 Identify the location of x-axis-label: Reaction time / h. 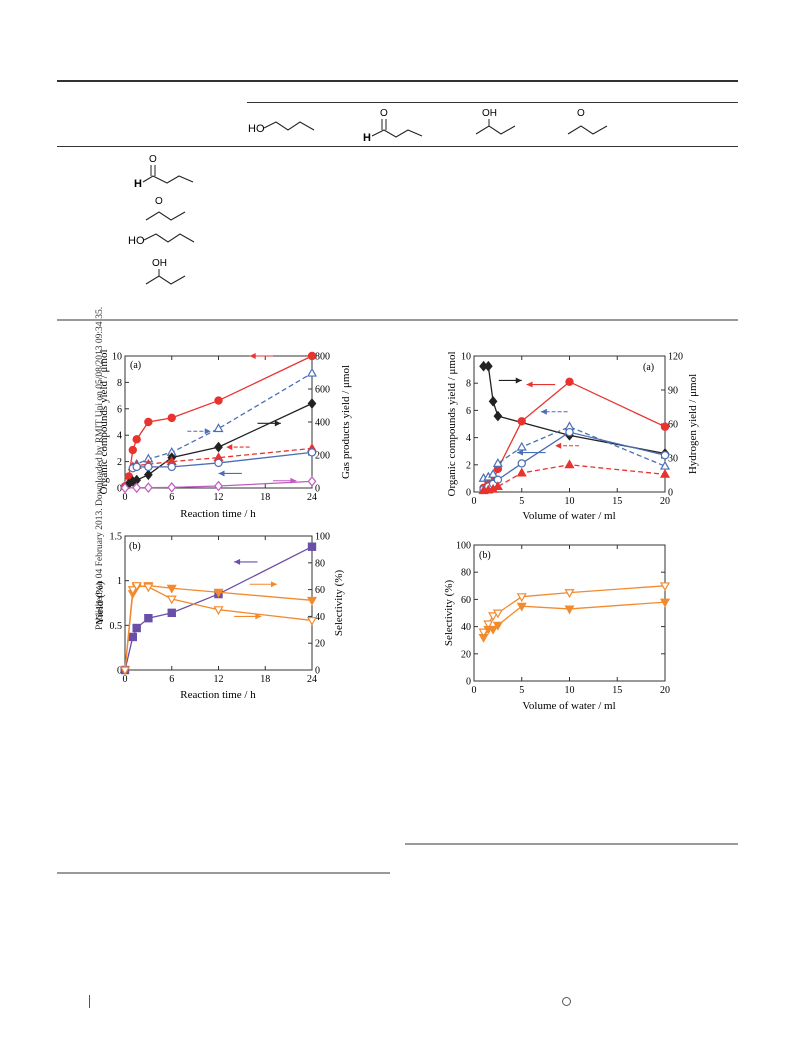
(218, 695).